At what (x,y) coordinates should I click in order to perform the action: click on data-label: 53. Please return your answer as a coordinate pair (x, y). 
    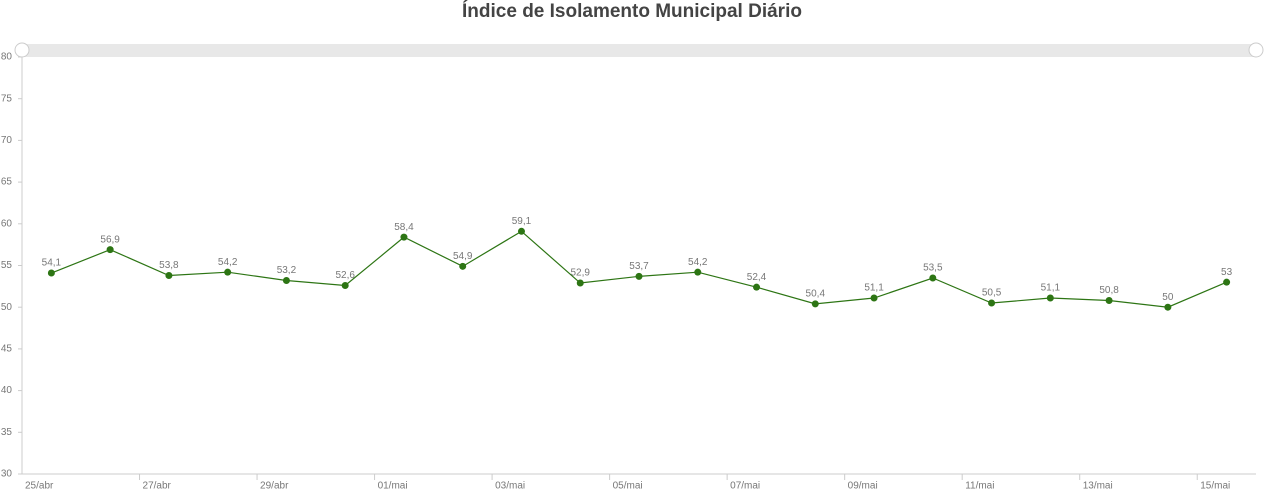
    Looking at the image, I should click on (1227, 272).